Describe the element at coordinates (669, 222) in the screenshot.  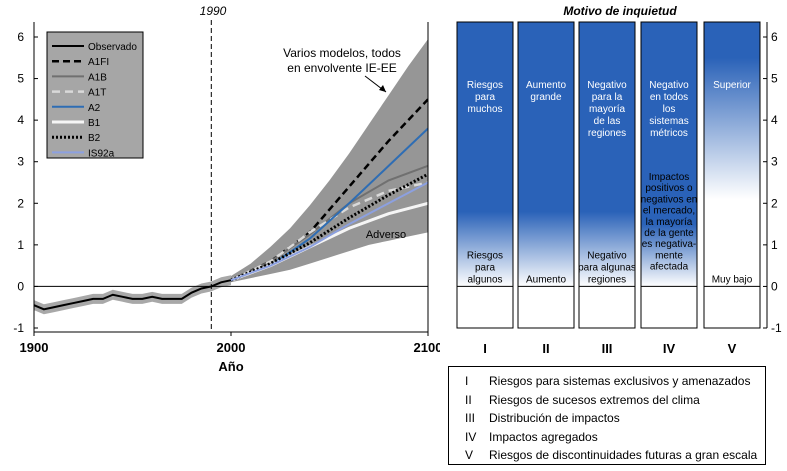
I see `bar-middle-label: la mayoría` at that location.